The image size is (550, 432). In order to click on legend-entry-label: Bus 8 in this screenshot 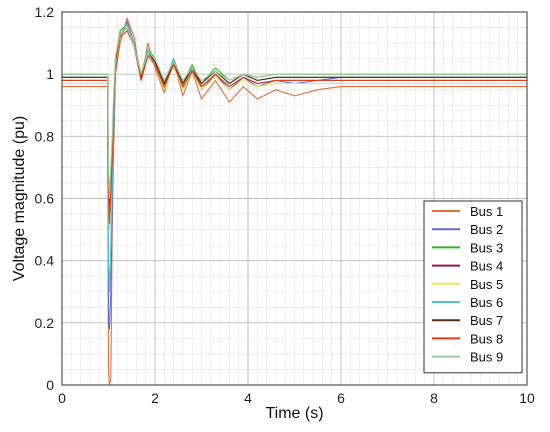, I will do `click(486, 338)`.